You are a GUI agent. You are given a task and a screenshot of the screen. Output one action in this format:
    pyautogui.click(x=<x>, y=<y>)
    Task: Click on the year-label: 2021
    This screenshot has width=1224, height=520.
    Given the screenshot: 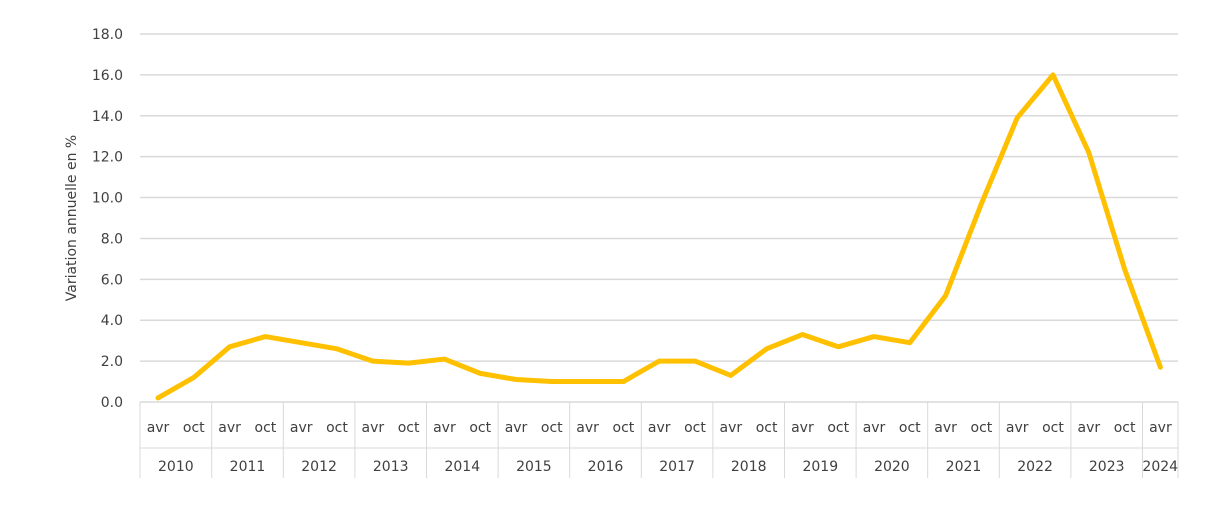 What is the action you would take?
    pyautogui.click(x=964, y=467)
    